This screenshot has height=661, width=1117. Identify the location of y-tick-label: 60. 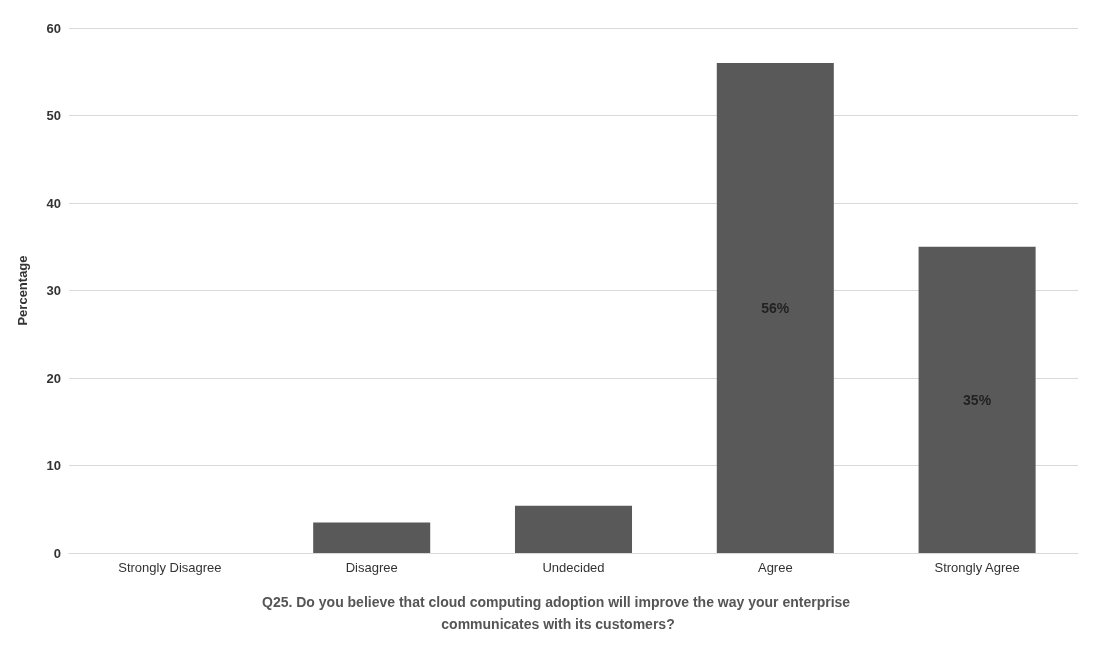
(53, 28).